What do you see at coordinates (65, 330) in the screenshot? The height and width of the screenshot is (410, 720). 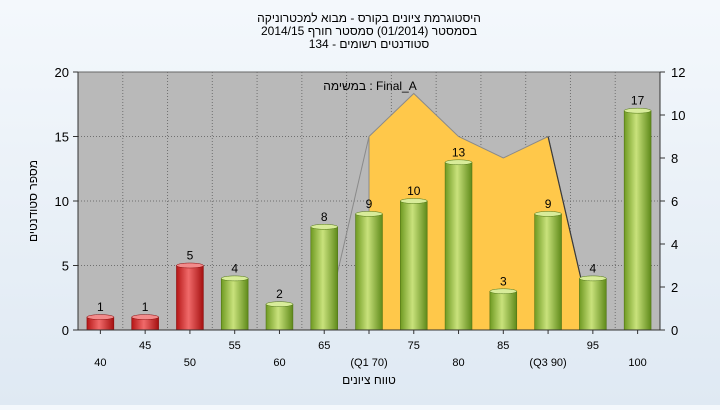 I see `y-tick-label: 0` at bounding box center [65, 330].